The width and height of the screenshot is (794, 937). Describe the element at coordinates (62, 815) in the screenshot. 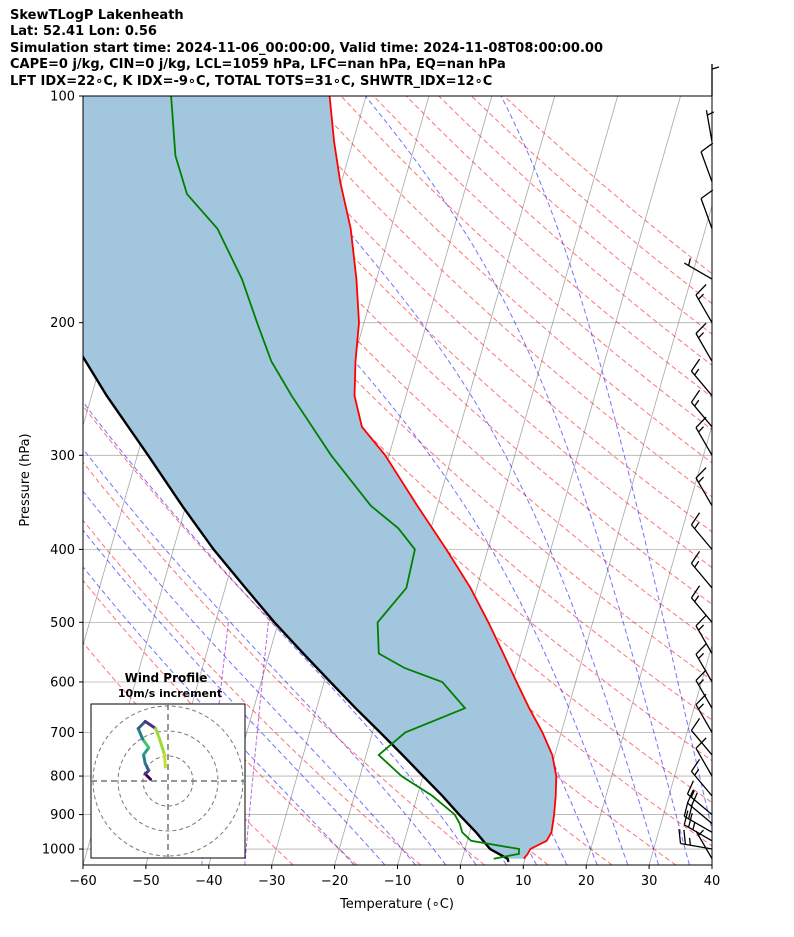

I see `y-tick-label: 900` at that location.